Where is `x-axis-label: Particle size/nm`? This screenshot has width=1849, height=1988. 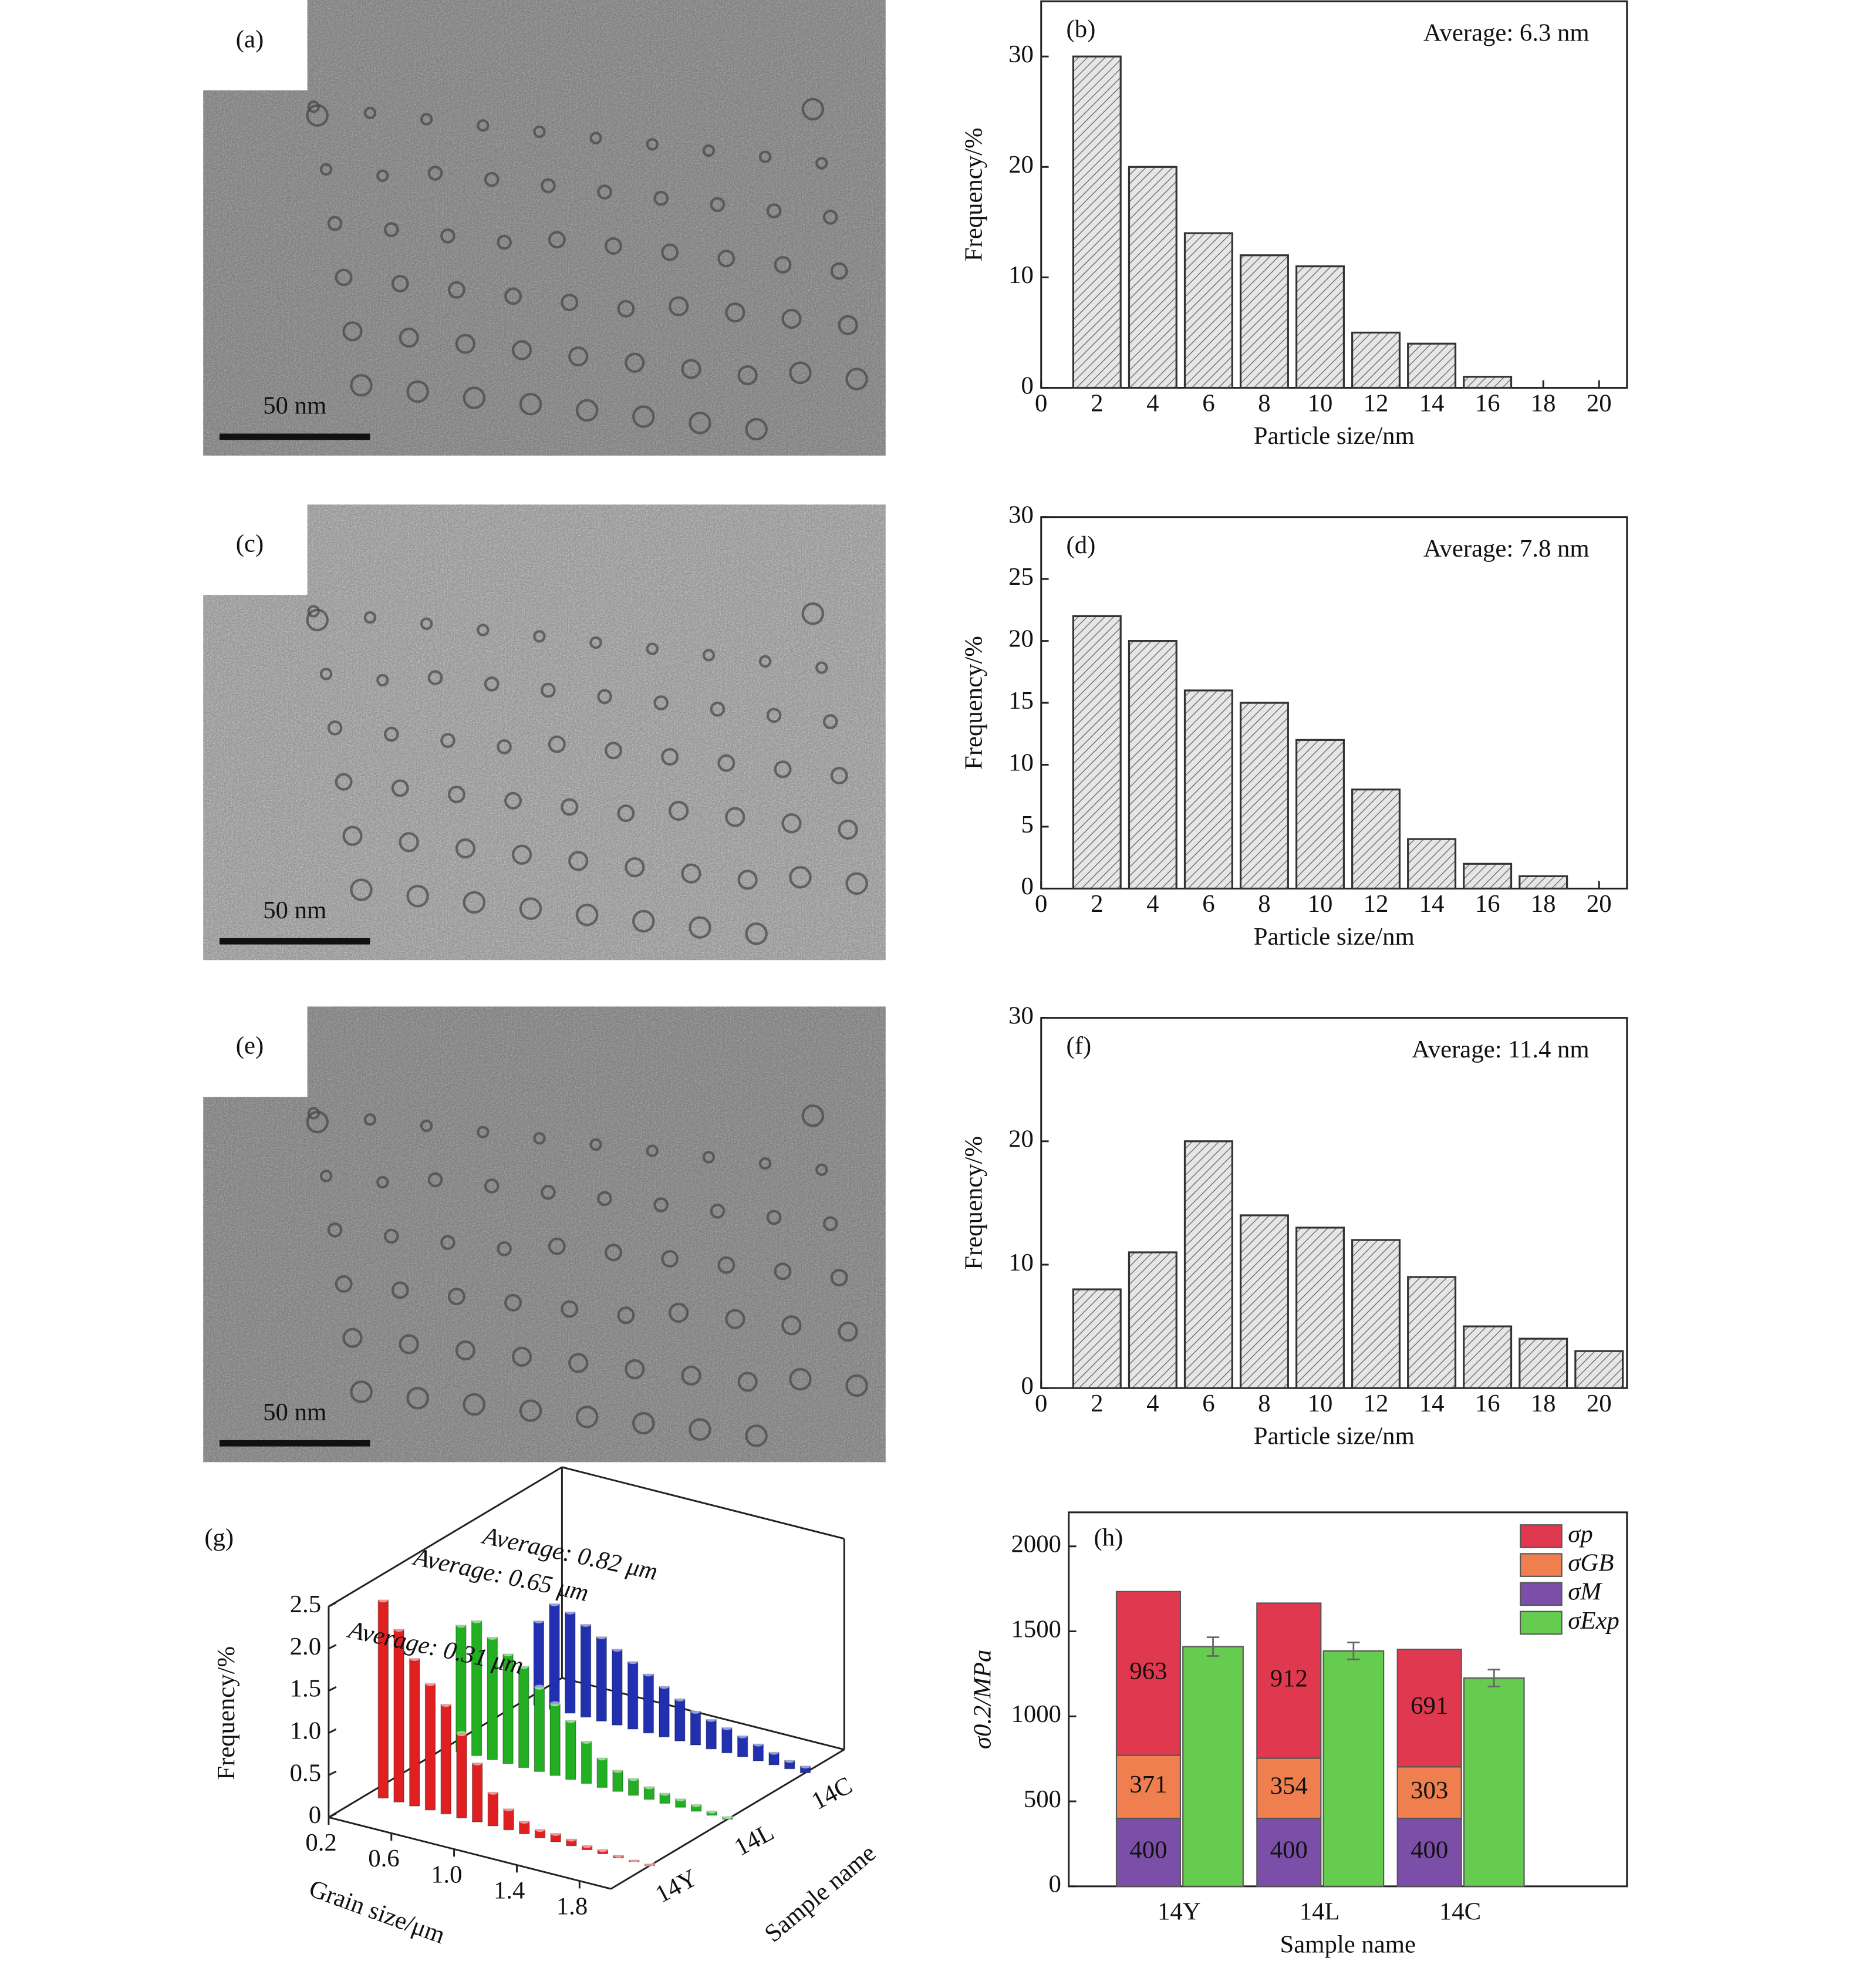
x-axis-label: Particle size/nm is located at coordinates (1334, 1437).